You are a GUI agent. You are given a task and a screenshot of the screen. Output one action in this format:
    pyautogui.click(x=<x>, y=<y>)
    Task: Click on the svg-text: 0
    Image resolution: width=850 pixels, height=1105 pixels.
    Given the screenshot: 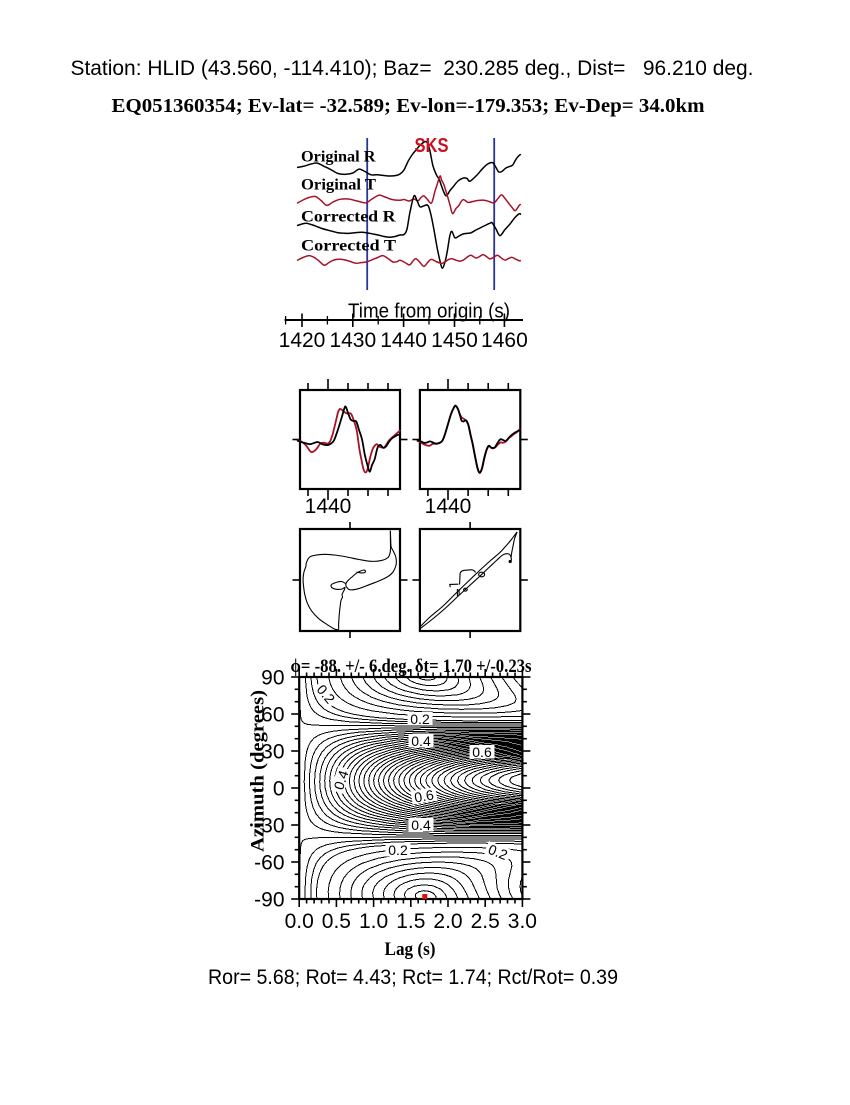 What is the action you would take?
    pyautogui.click(x=279, y=789)
    